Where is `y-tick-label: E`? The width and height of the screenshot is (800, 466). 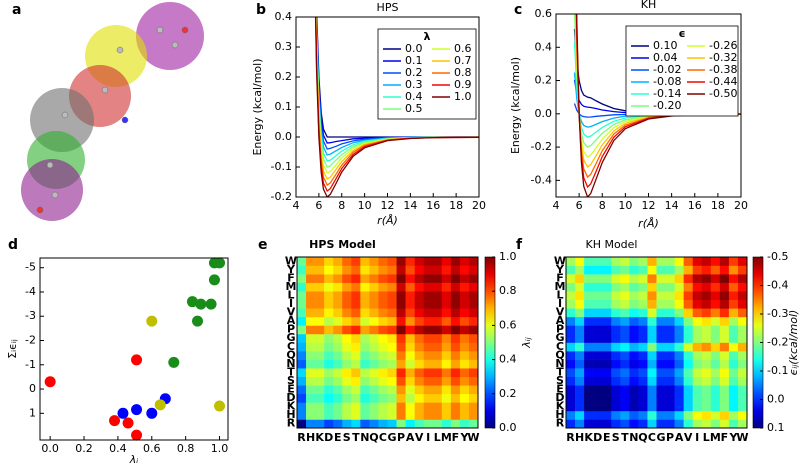 y-tick-label: E is located at coordinates (560, 389).